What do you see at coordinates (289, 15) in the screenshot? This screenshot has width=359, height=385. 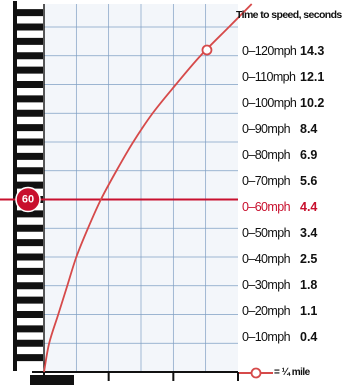 I see `panel-title: Time to speed, seconds` at bounding box center [289, 15].